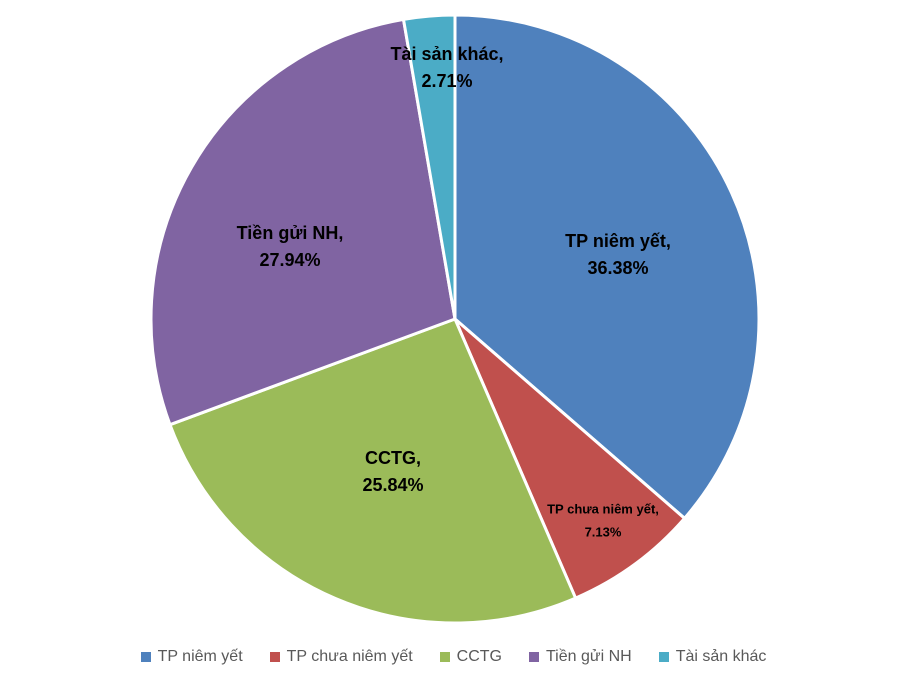 The width and height of the screenshot is (907, 699). I want to click on legend-item-tien-gui-nh: Tiền gửi NH, so click(580, 657).